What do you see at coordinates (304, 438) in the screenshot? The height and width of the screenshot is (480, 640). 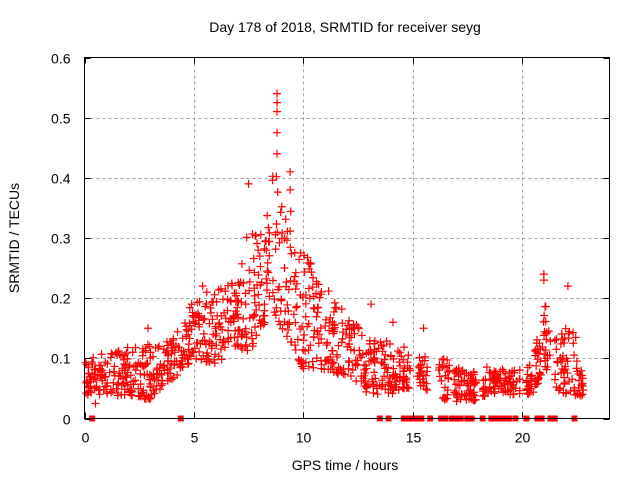 I see `x-tick-label: 10` at bounding box center [304, 438].